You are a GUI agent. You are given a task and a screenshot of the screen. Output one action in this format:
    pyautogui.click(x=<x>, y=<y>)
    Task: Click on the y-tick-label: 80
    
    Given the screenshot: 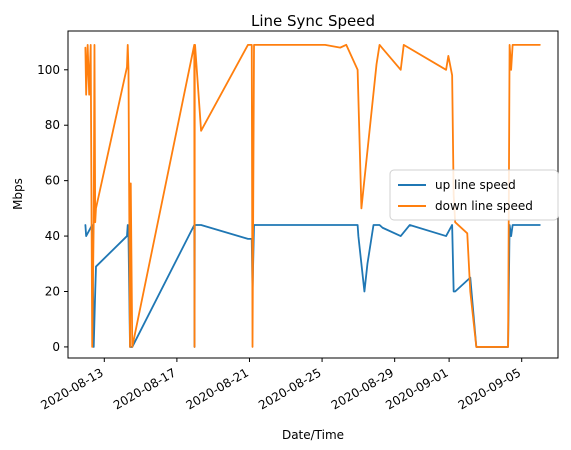 What is the action you would take?
    pyautogui.click(x=52, y=125)
    